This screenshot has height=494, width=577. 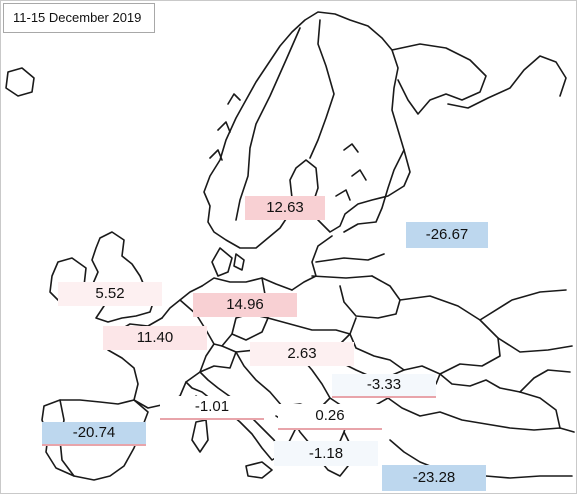 What do you see at coordinates (322, 89) in the screenshot?
I see `sweden-finland-border` at bounding box center [322, 89].